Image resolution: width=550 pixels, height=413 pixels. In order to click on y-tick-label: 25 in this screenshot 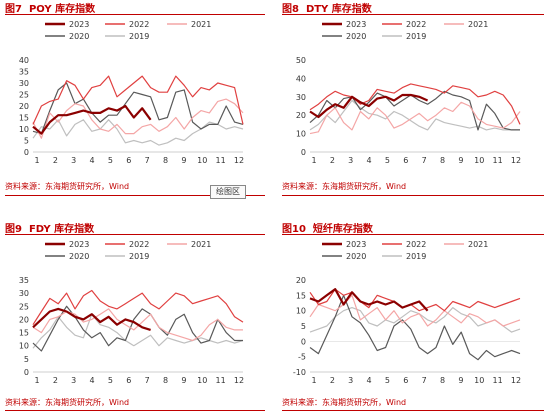, I will do `click(24, 95)`.